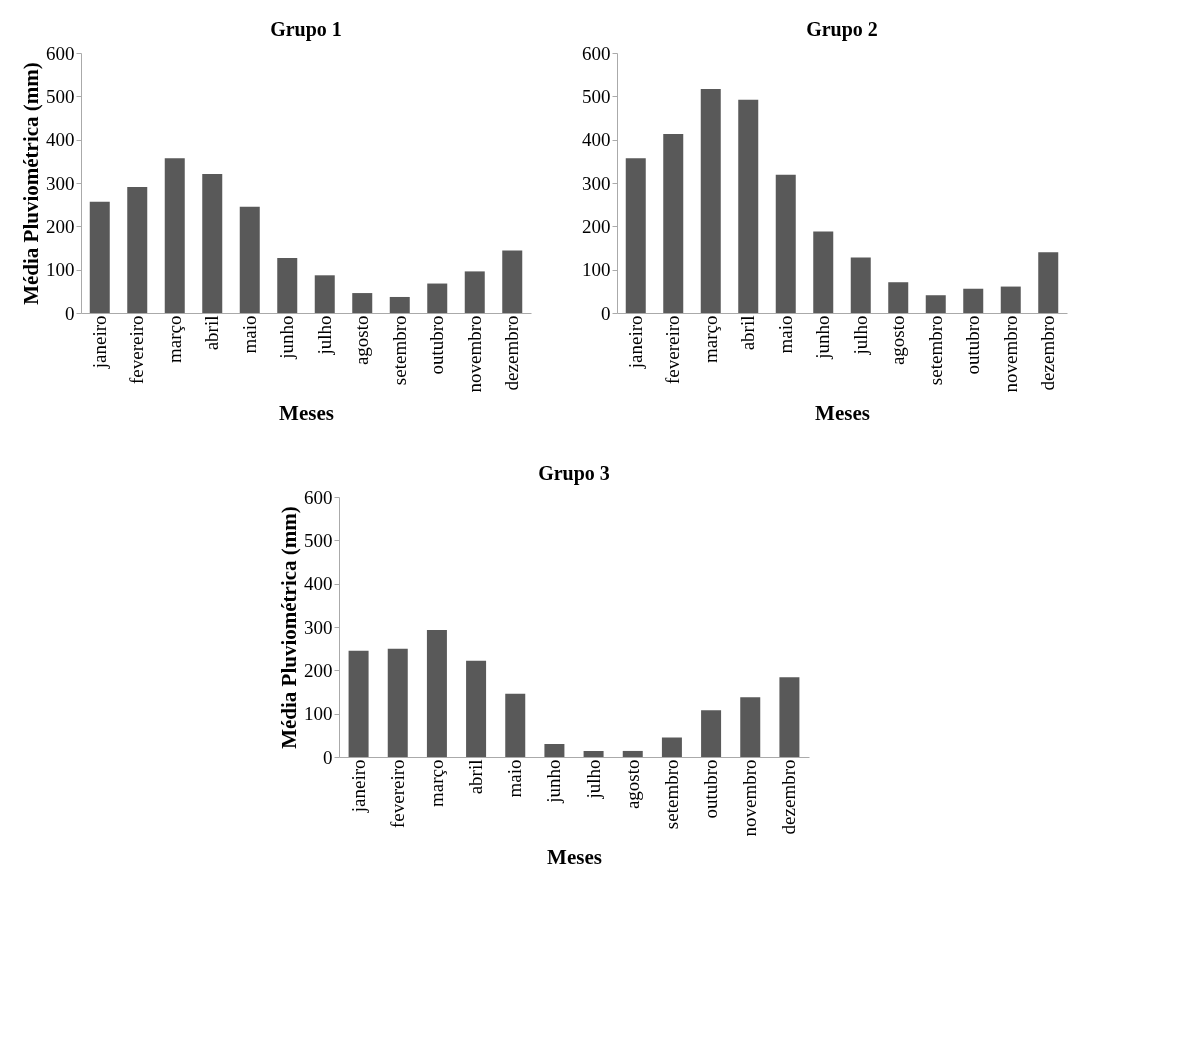 Image resolution: width=1203 pixels, height=1061 pixels. What do you see at coordinates (574, 473) in the screenshot?
I see `chart-title: Grupo 3` at bounding box center [574, 473].